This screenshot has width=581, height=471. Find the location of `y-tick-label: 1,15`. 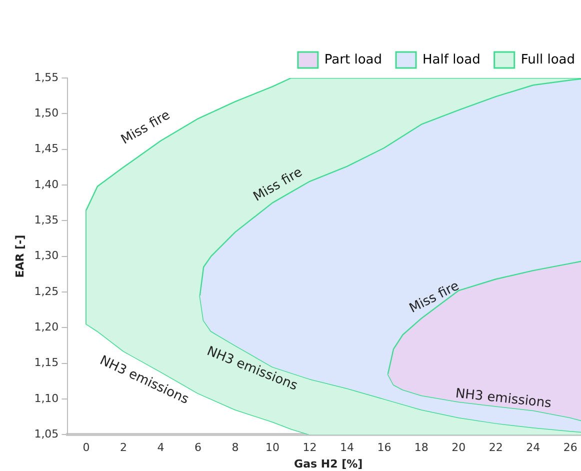

y-tick-label: 1,15 is located at coordinates (46, 363).